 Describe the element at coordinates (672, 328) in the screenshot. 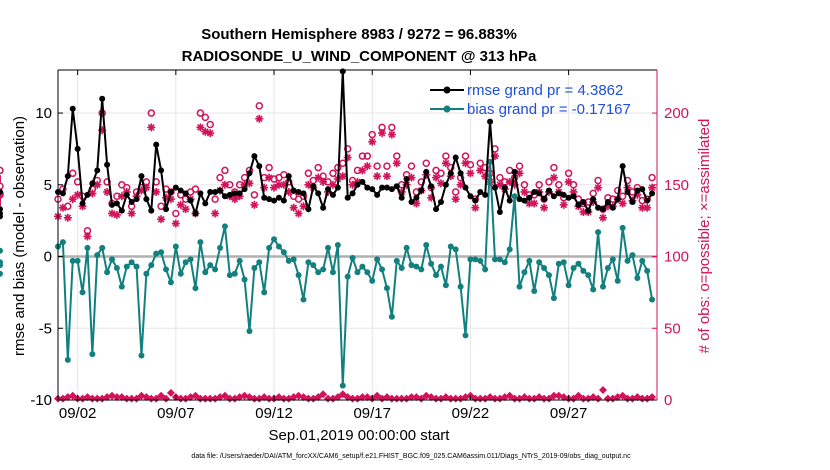

I see `y-tick-label-right: 50` at that location.